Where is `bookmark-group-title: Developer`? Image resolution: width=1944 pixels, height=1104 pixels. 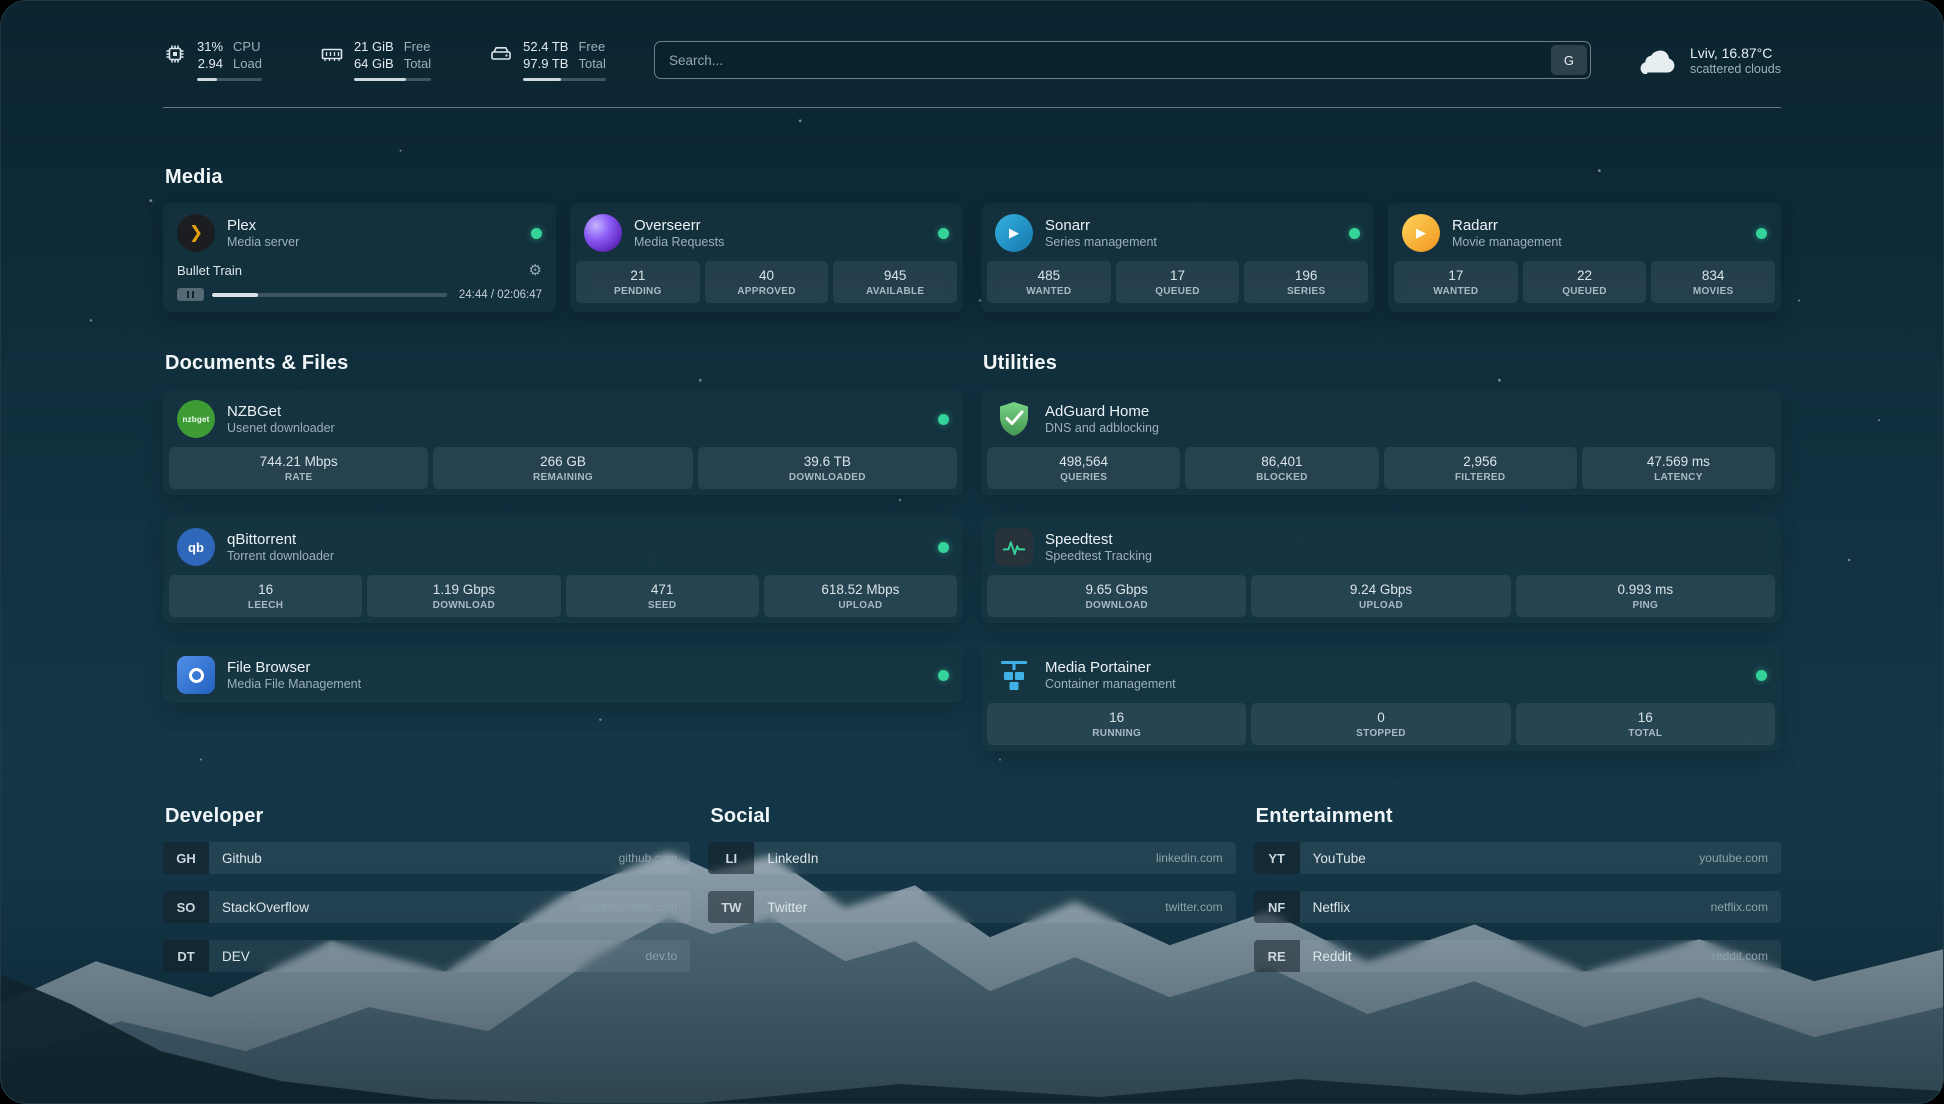 bookmark-group-title: Developer is located at coordinates (214, 816).